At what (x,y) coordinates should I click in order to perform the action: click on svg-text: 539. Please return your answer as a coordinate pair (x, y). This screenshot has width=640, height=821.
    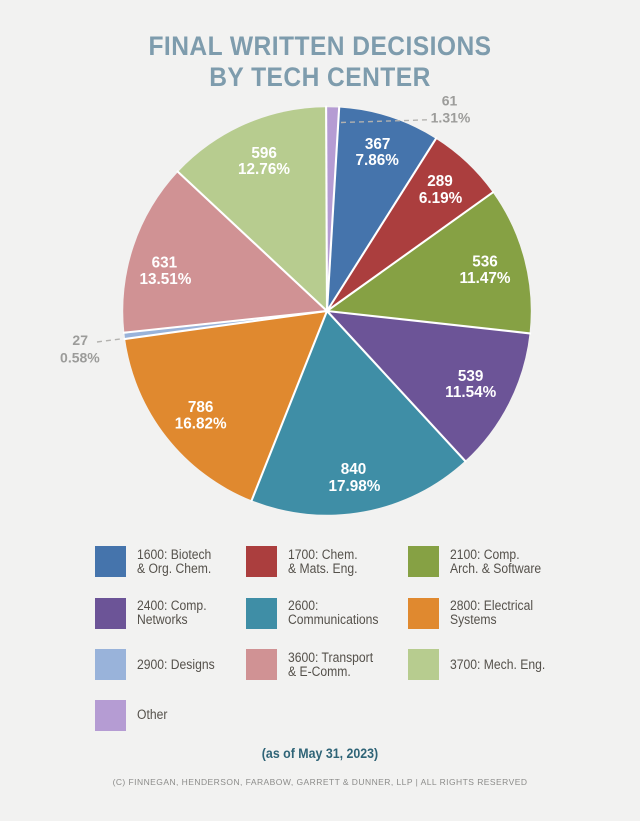
    Looking at the image, I should click on (471, 376).